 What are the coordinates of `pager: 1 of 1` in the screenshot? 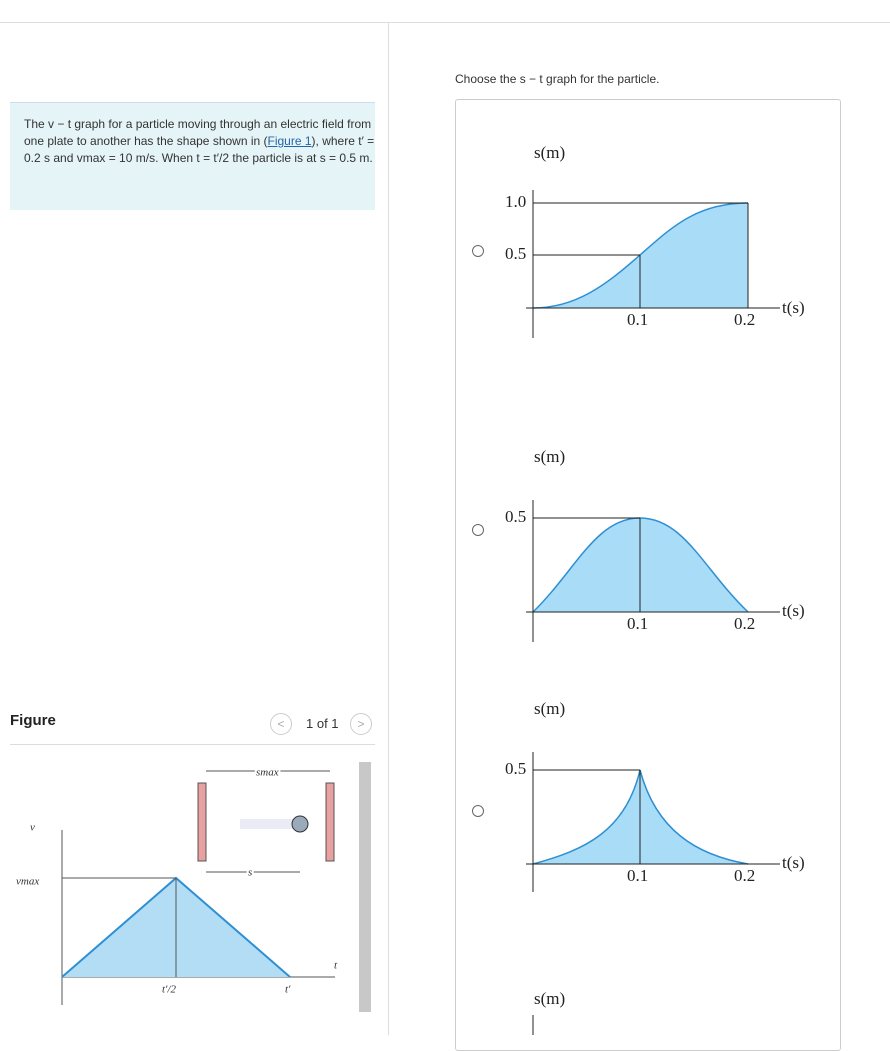 It's located at (322, 723).